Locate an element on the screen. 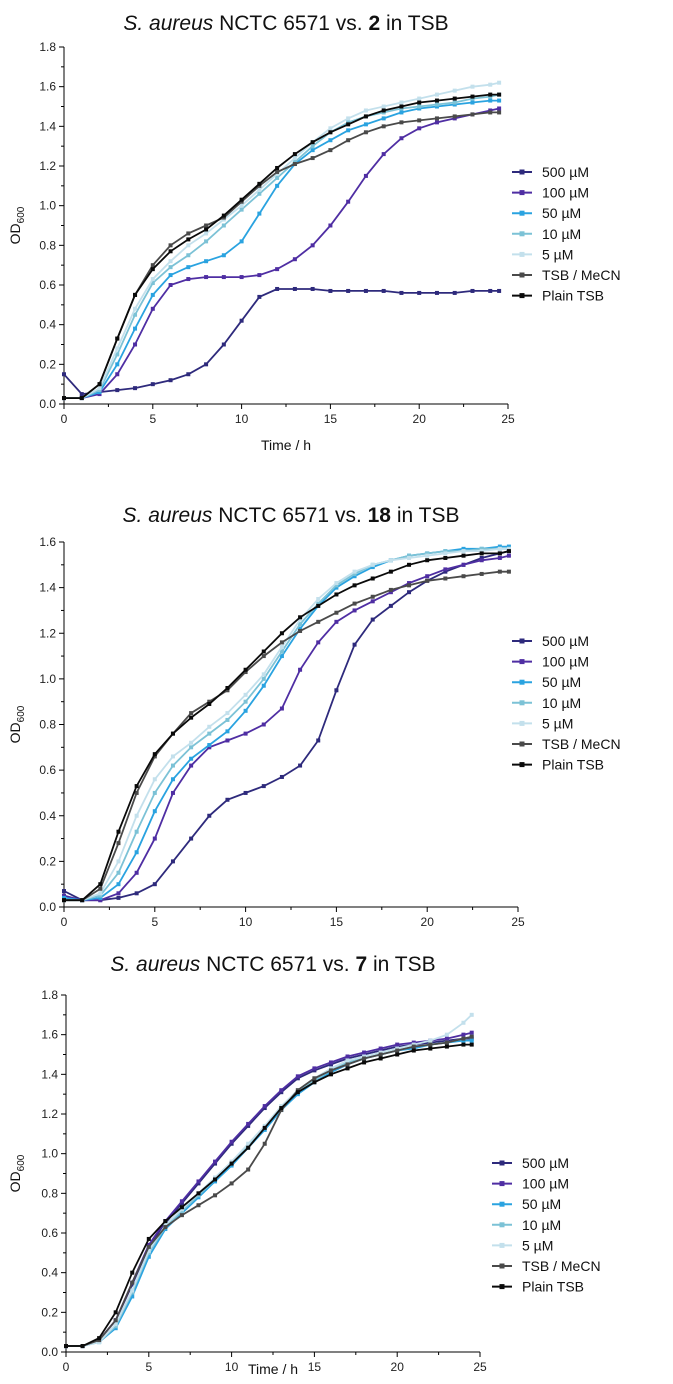  chart-title-compound: 2 is located at coordinates (374, 23).